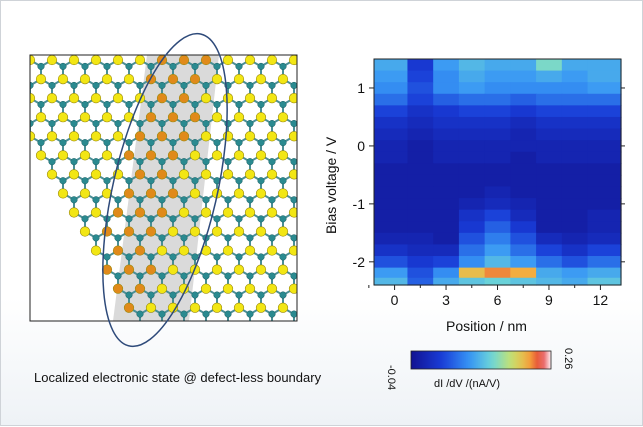 This screenshot has width=643, height=427. What do you see at coordinates (568, 359) in the screenshot?
I see `colorbar-max-label: 0.26` at bounding box center [568, 359].